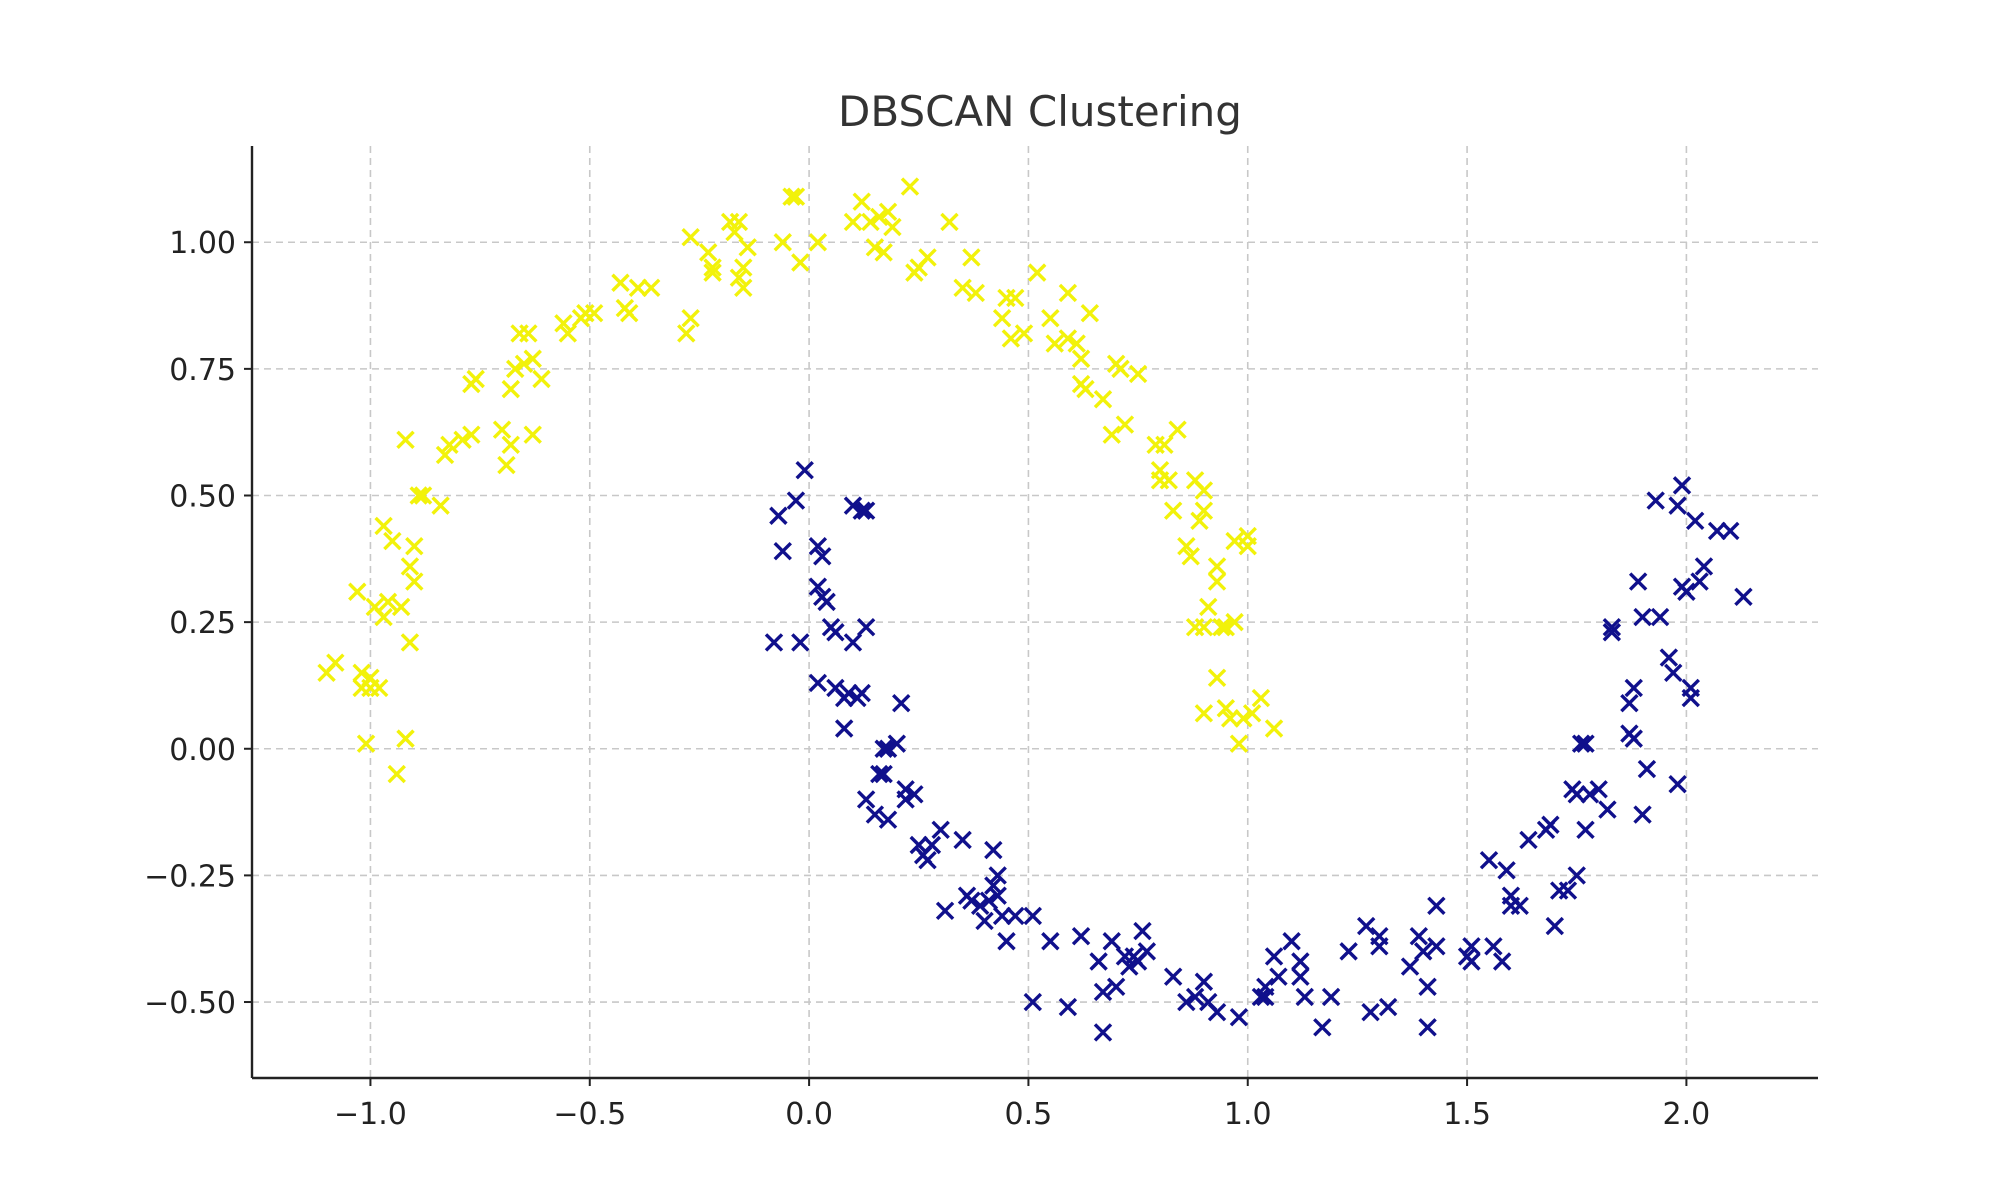  I want to click on y-tick-label-6: −0.50, so click(190, 1003).